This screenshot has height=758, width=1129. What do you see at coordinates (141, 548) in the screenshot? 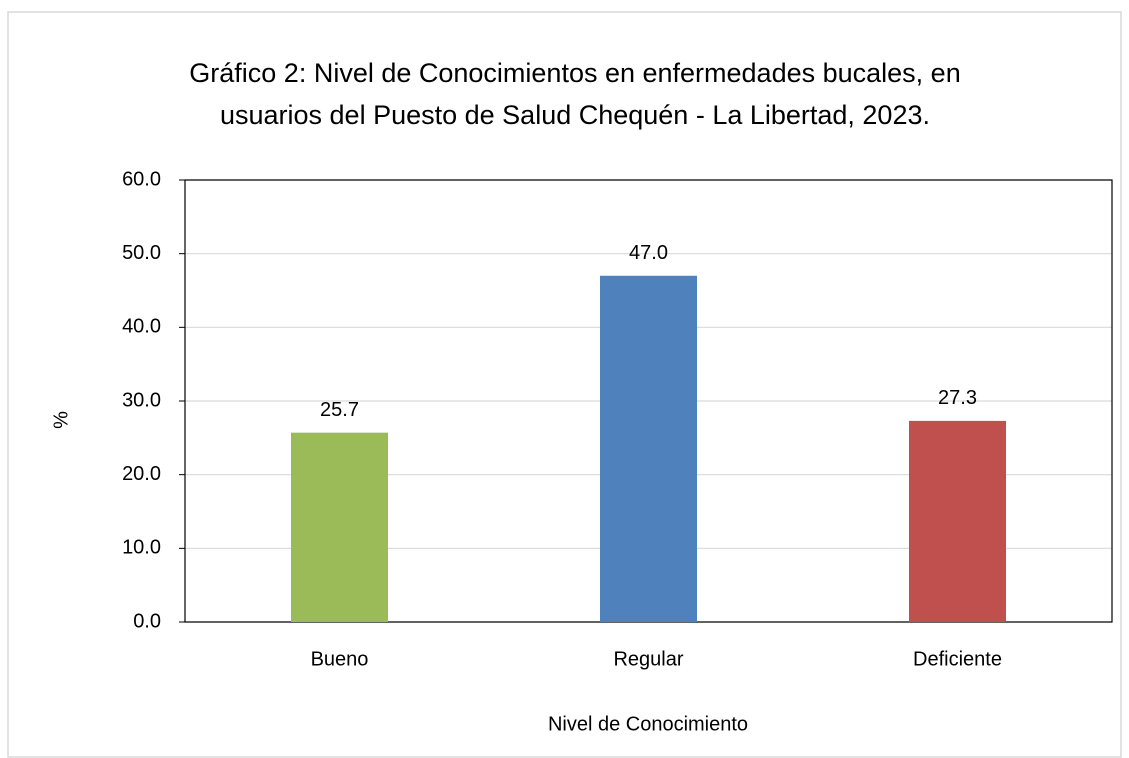
I see `y-tick-label: 10.0` at bounding box center [141, 548].